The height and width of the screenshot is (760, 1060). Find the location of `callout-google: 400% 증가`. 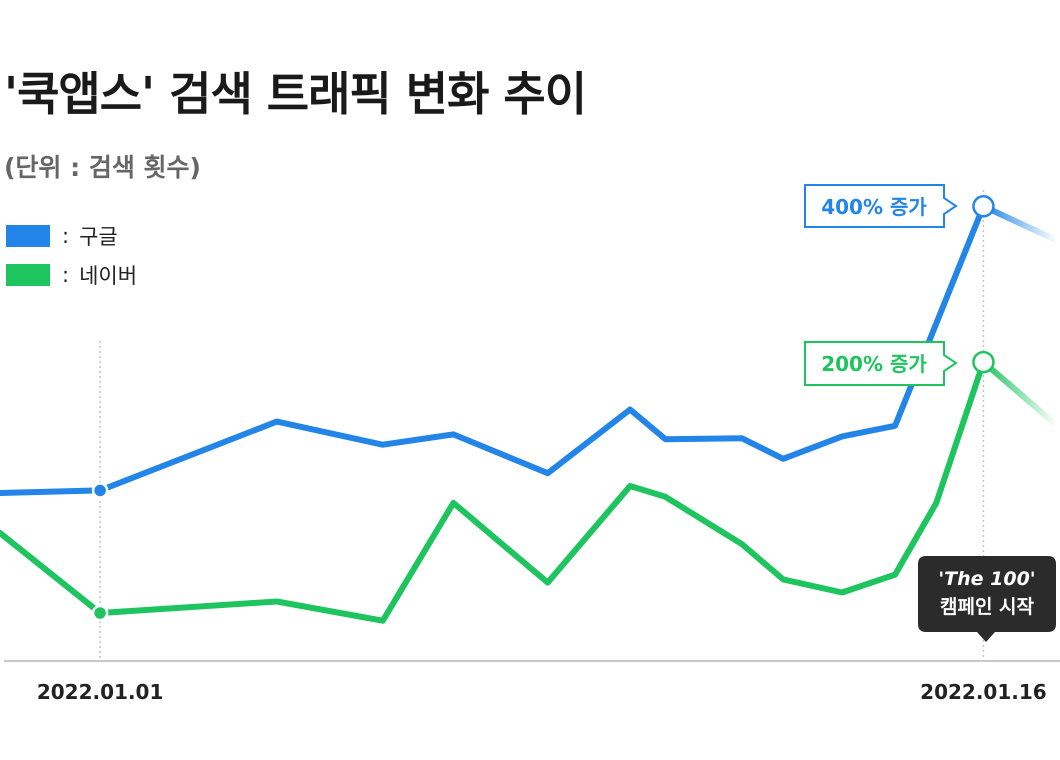

callout-google: 400% 증가 is located at coordinates (881, 206).